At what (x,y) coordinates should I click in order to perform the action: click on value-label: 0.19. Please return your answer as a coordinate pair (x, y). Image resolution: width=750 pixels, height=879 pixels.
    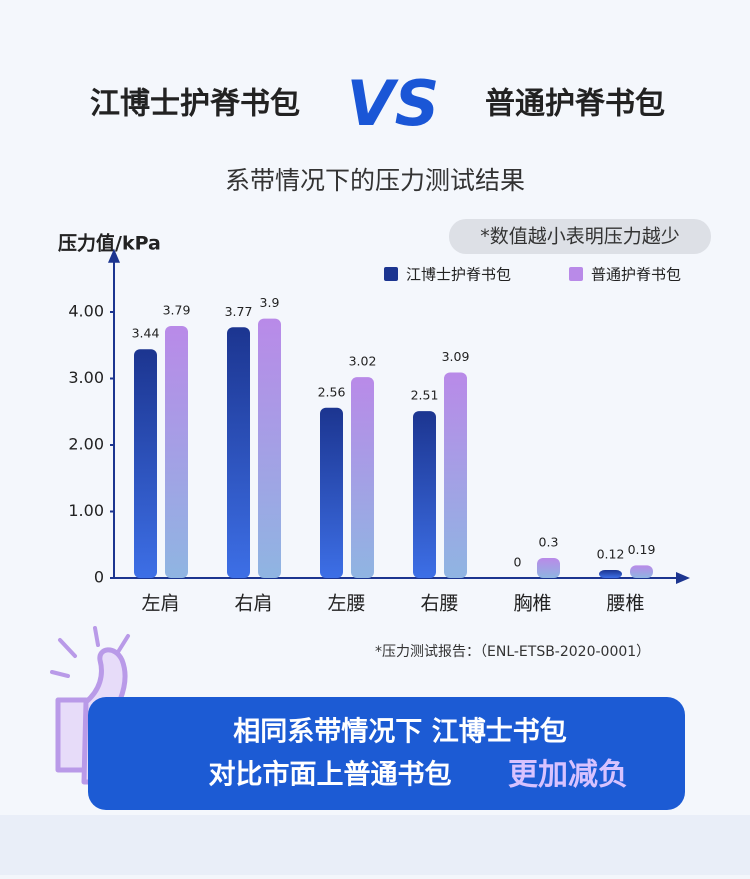
    Looking at the image, I should click on (642, 549).